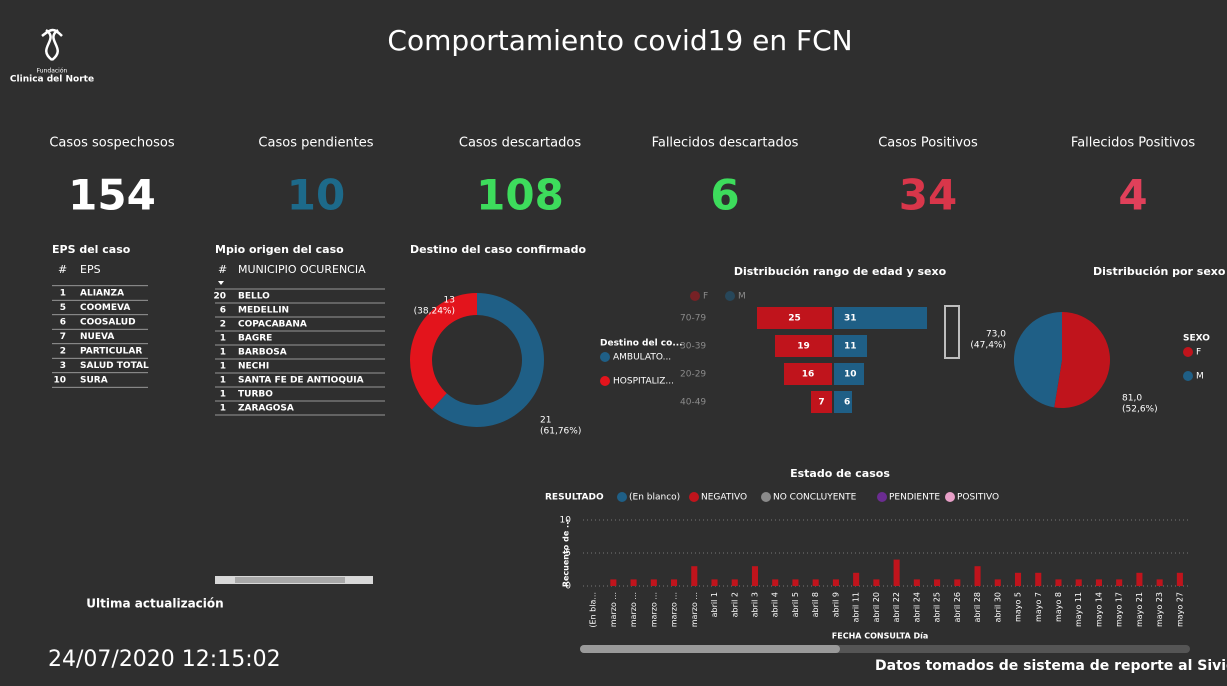  Describe the element at coordinates (815, 604) in the screenshot. I see `x-tick-label: abril 8` at that location.